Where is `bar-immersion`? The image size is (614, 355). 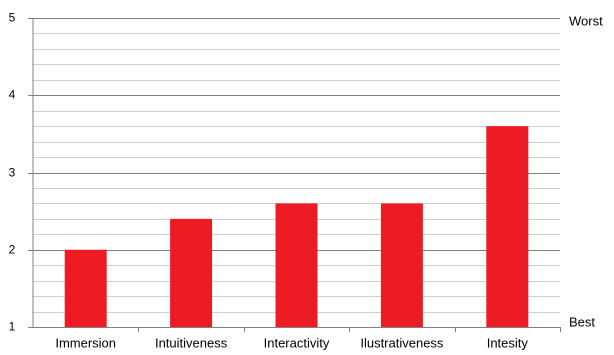
bar-immersion is located at coordinates (85, 288).